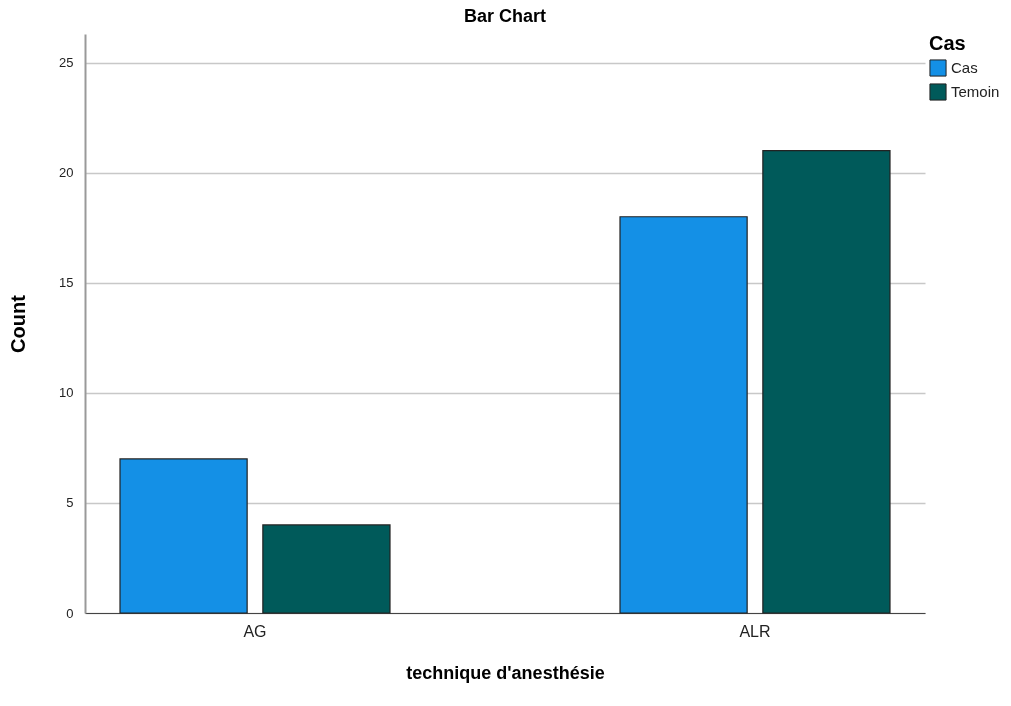 The height and width of the screenshot is (706, 1011). I want to click on y-tick-label: 0, so click(70, 613).